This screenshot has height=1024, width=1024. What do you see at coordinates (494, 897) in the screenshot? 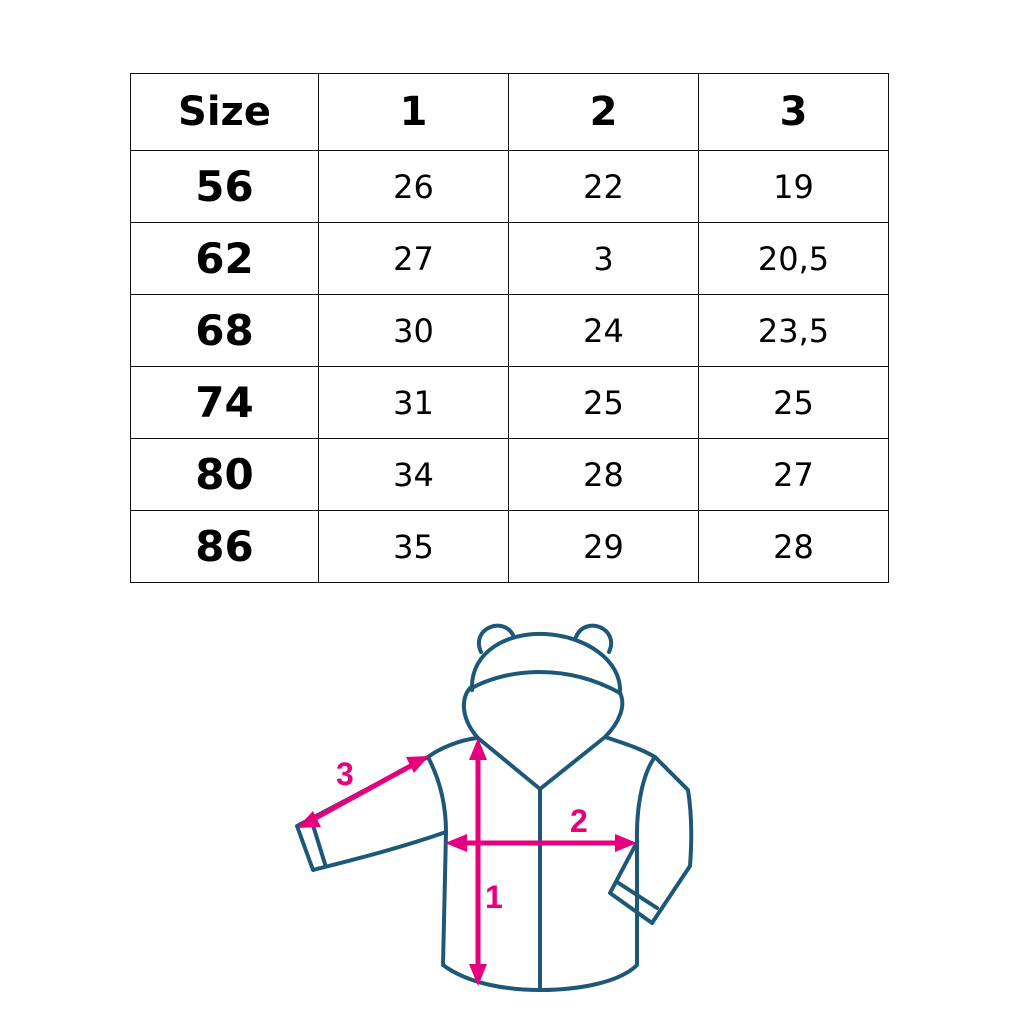
I see `label-length: 1` at bounding box center [494, 897].